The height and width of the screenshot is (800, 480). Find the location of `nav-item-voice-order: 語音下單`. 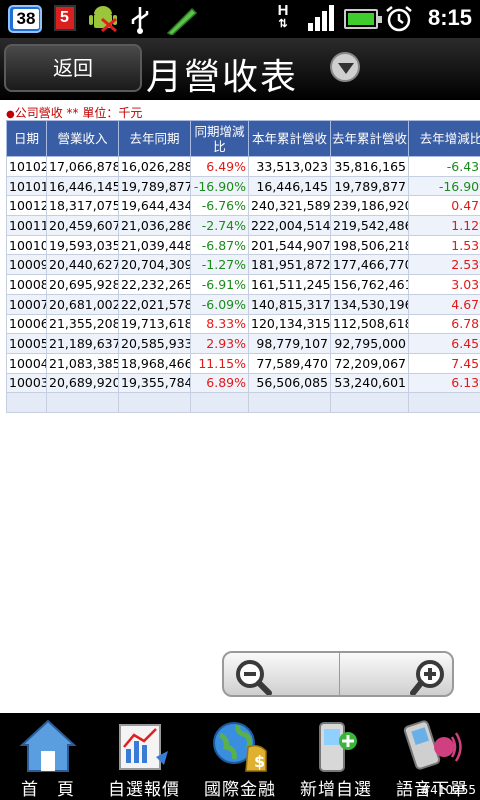

nav-item-voice-order: 語音下單 is located at coordinates (432, 756).